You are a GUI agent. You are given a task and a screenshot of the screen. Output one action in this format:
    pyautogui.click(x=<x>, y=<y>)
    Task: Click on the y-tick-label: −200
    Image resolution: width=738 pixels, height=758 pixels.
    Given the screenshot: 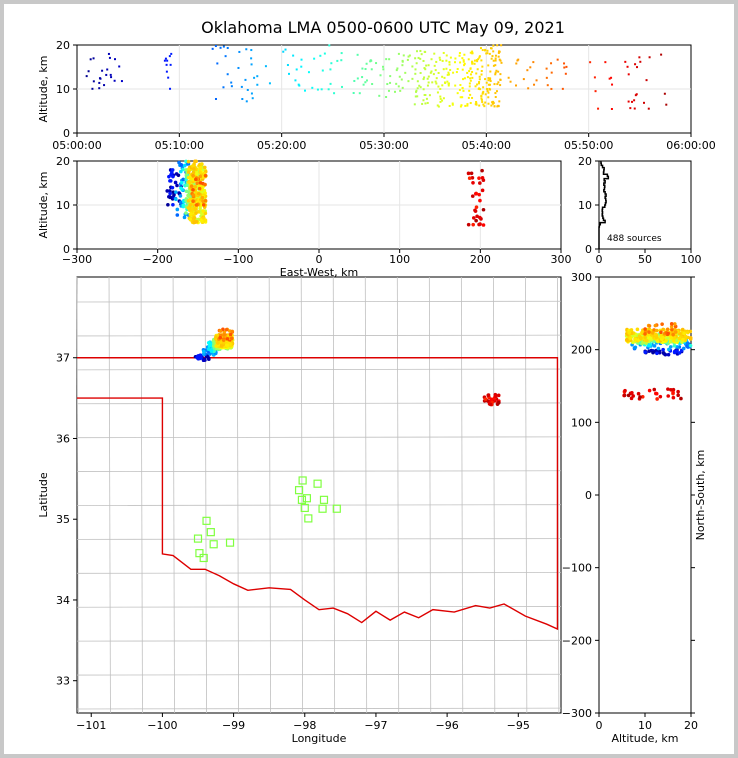 What is the action you would take?
    pyautogui.click(x=577, y=640)
    